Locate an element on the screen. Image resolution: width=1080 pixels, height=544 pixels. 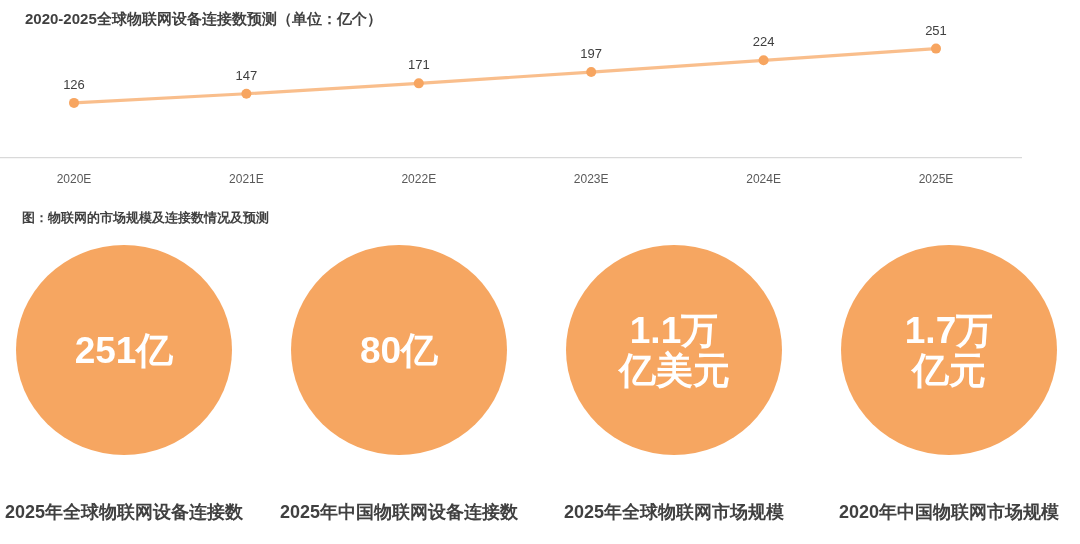
text: 1.7万亿元 is located at coordinates (949, 350).